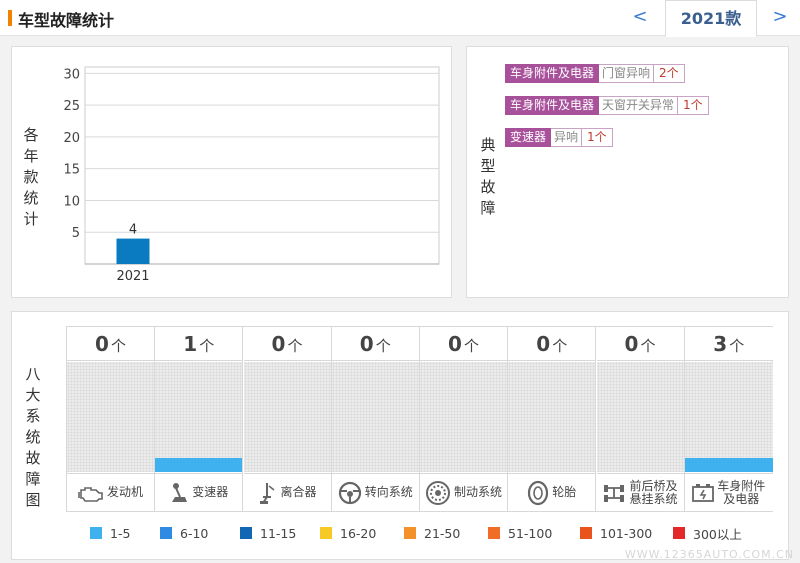 Image resolution: width=800 pixels, height=563 pixels. Describe the element at coordinates (704, 492) in the screenshot. I see `battery-icon` at that location.